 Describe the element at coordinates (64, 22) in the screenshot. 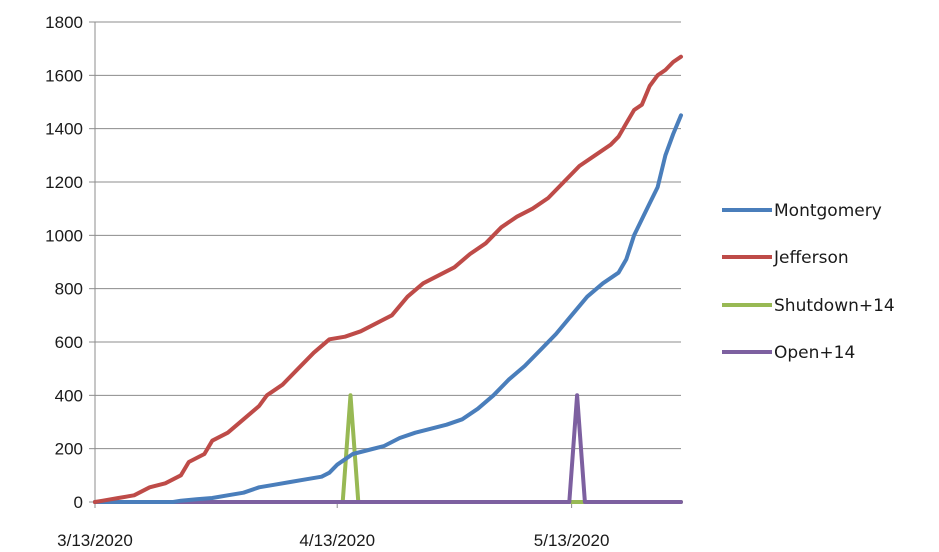

I see `y-tick-label: 1800` at that location.